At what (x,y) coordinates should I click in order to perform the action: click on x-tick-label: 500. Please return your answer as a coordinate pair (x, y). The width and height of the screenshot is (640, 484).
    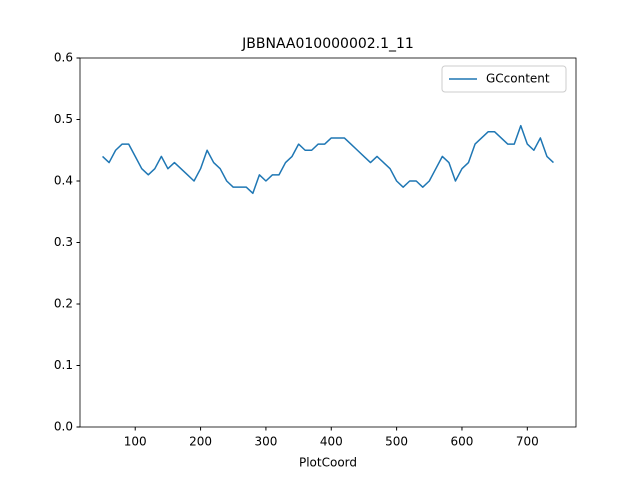
    Looking at the image, I should click on (396, 442).